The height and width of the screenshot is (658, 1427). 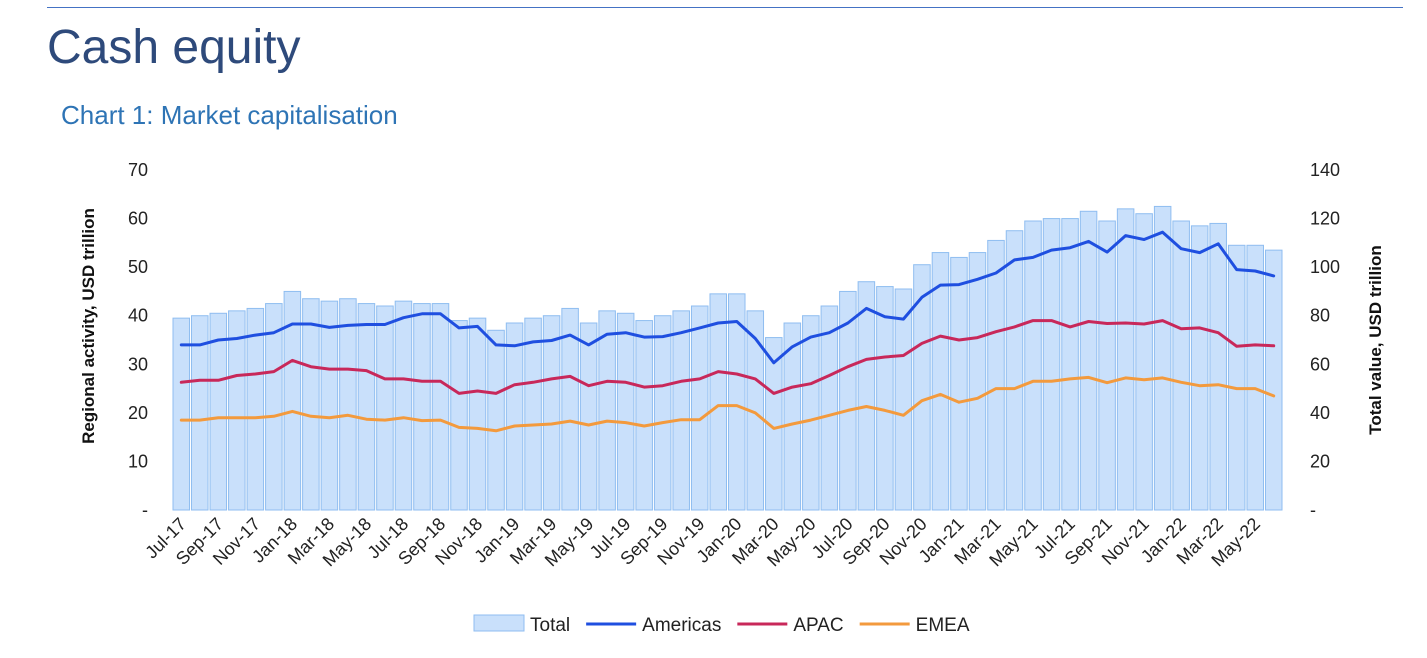 I want to click on legend: Total Americas APAC EMEA, so click(x=721, y=625).